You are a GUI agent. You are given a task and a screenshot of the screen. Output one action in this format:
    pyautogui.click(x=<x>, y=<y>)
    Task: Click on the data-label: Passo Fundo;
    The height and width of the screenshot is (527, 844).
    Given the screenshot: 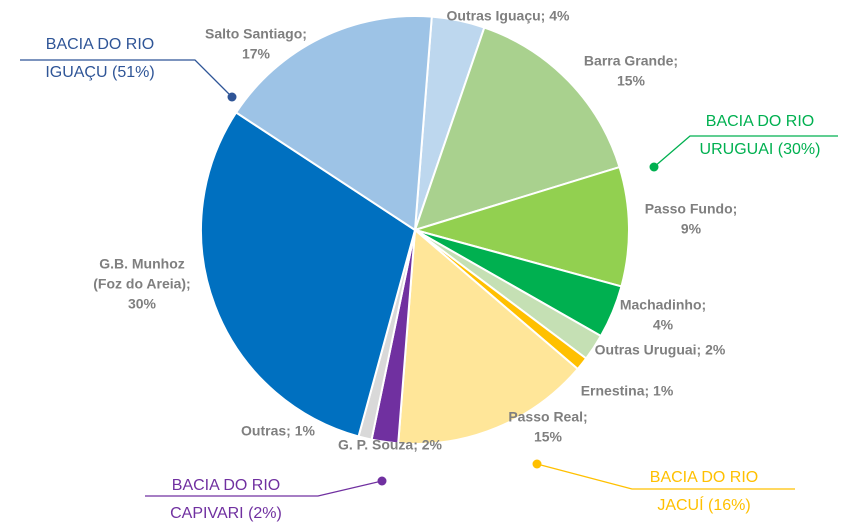 What is the action you would take?
    pyautogui.click(x=691, y=209)
    